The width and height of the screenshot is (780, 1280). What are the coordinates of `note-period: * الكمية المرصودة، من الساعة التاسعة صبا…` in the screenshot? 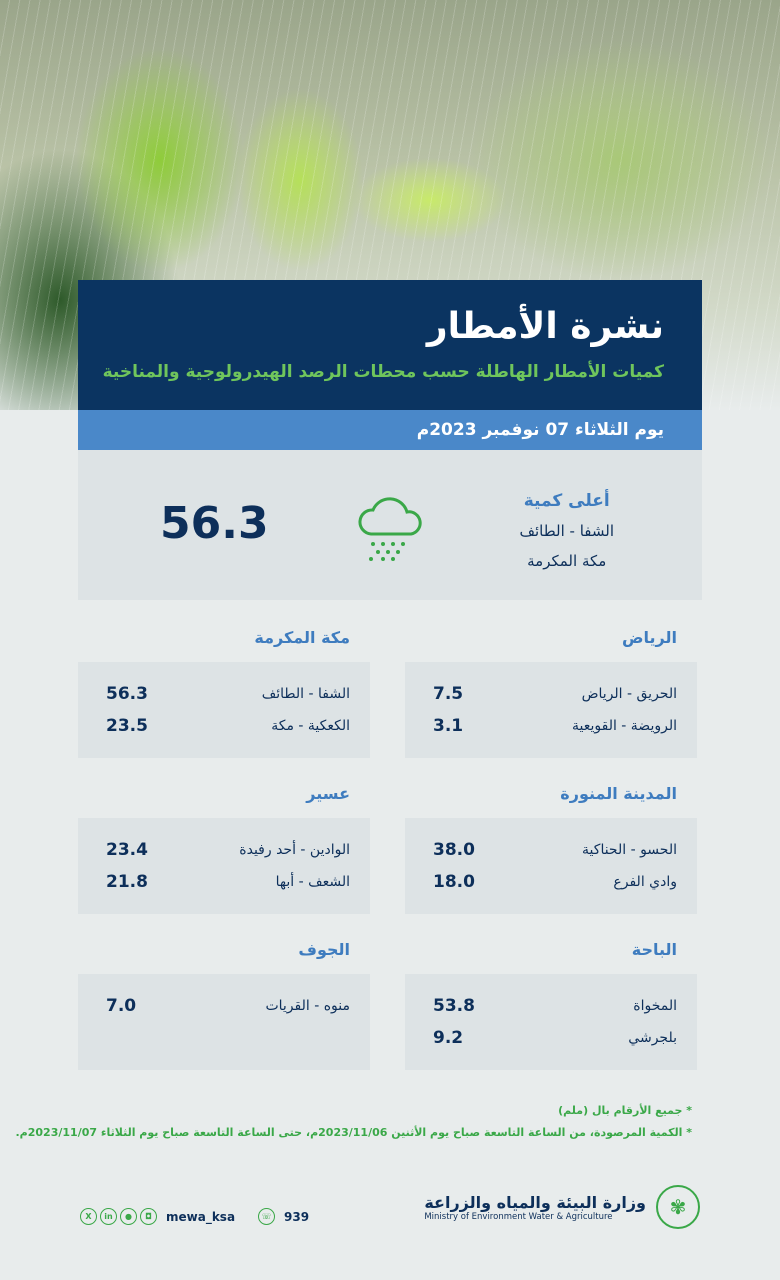 It's located at (354, 1132).